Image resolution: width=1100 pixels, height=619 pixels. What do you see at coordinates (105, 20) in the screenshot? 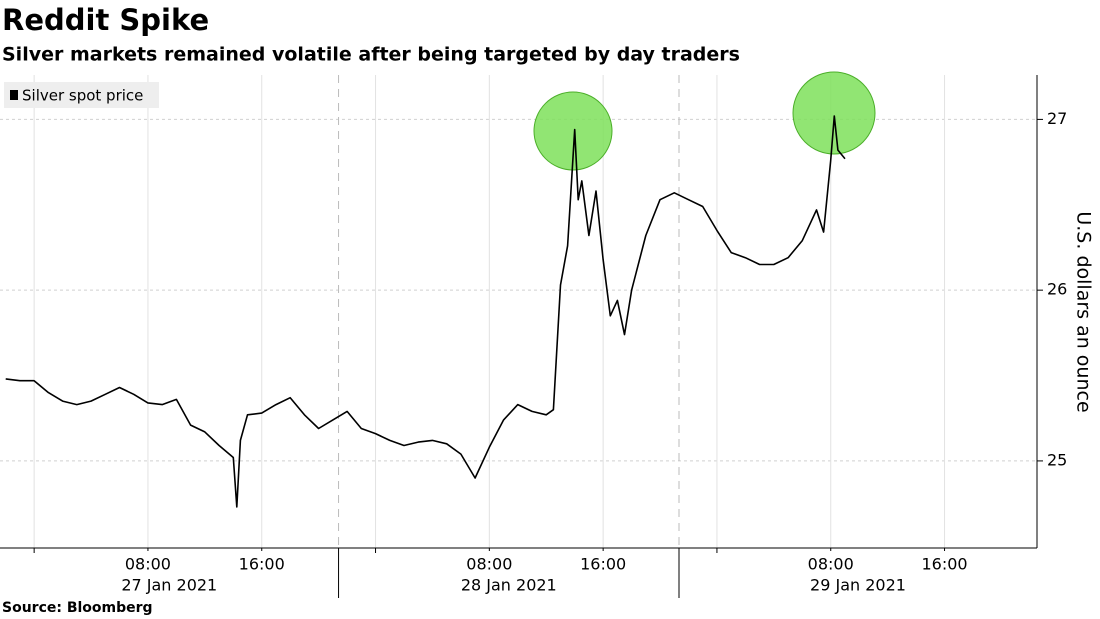
I see `chart-title: Reddit Spike` at bounding box center [105, 20].